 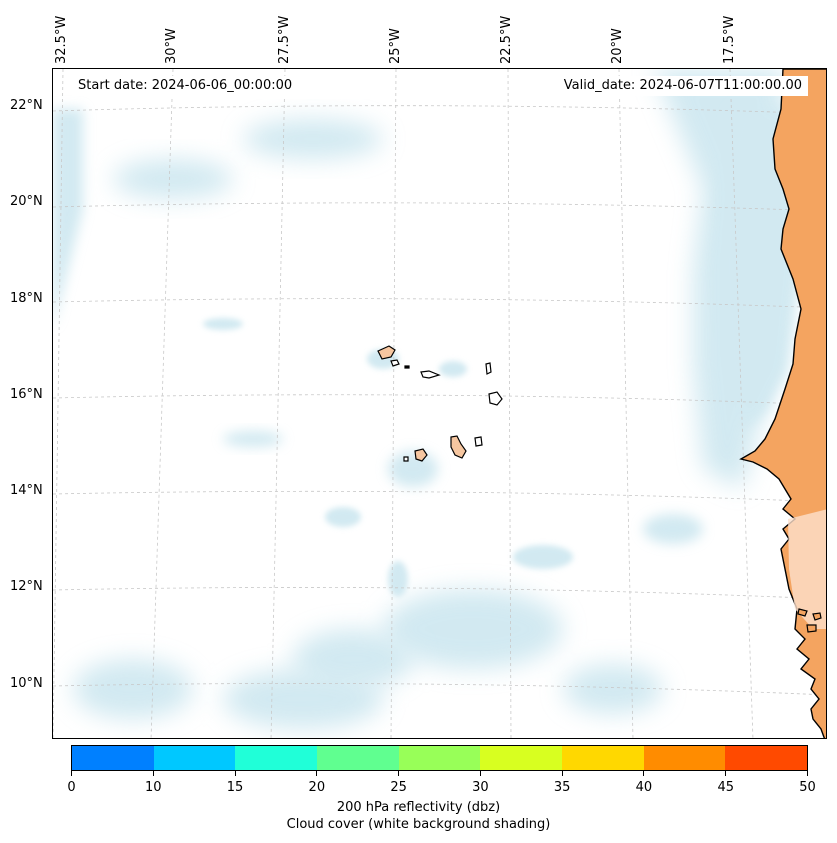 What do you see at coordinates (488, 368) in the screenshot?
I see `island-sal` at bounding box center [488, 368].